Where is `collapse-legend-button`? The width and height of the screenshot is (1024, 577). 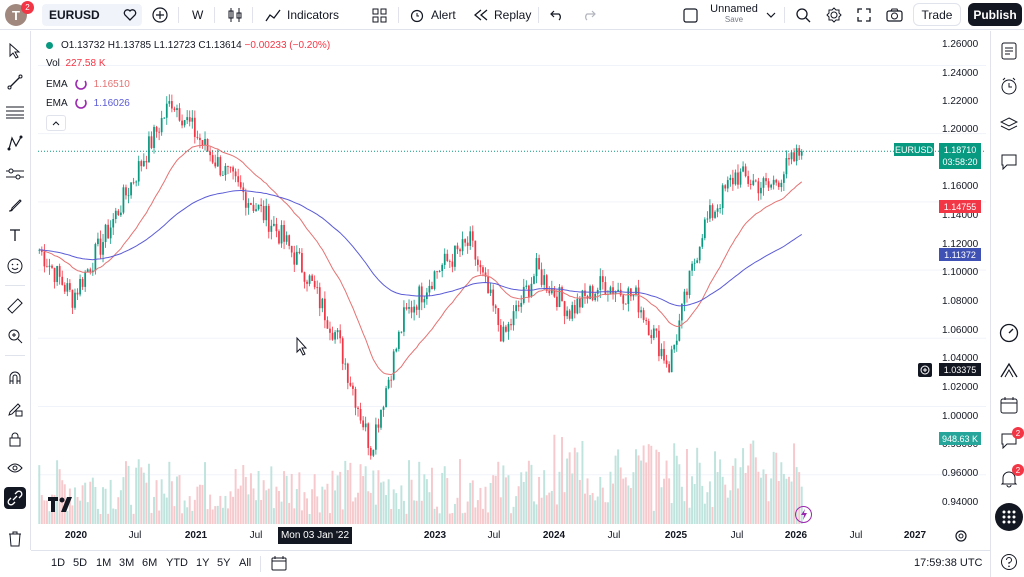 collapse-legend-button is located at coordinates (56, 123).